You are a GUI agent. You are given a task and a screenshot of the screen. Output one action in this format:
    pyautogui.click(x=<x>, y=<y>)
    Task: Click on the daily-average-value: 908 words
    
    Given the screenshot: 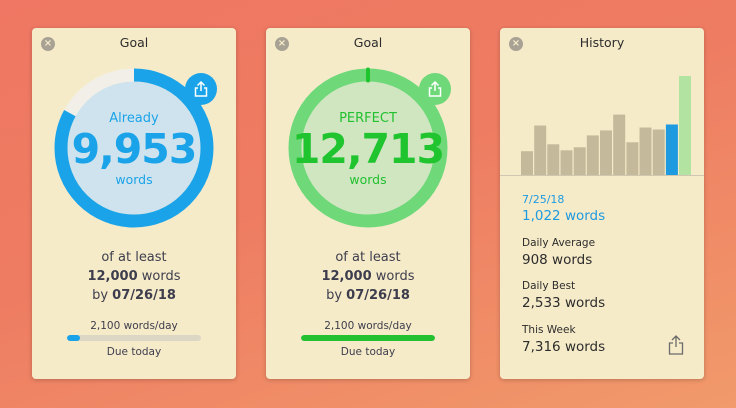 What is the action you would take?
    pyautogui.click(x=557, y=260)
    